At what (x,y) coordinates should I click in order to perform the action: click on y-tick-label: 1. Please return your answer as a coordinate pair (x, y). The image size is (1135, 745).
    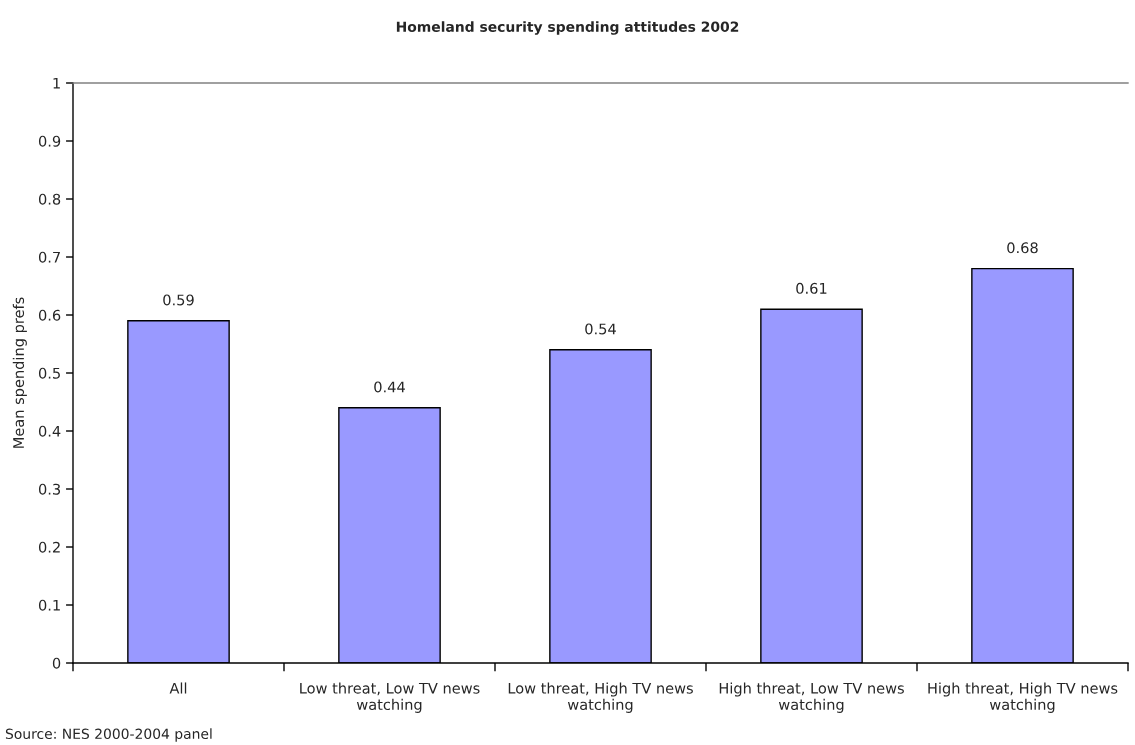
    Looking at the image, I should click on (56, 83).